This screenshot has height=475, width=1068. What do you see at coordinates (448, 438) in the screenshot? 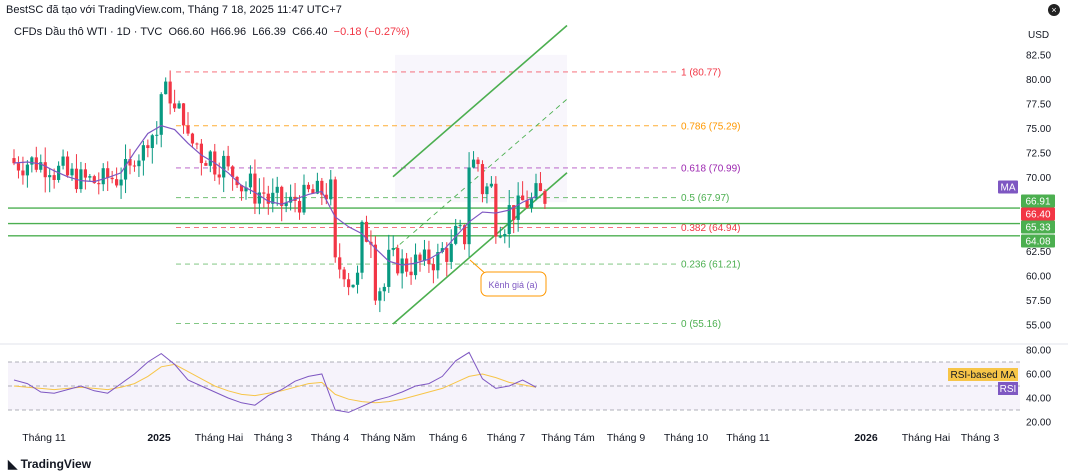
I see `x-tick-label: Tháng 6` at bounding box center [448, 438].